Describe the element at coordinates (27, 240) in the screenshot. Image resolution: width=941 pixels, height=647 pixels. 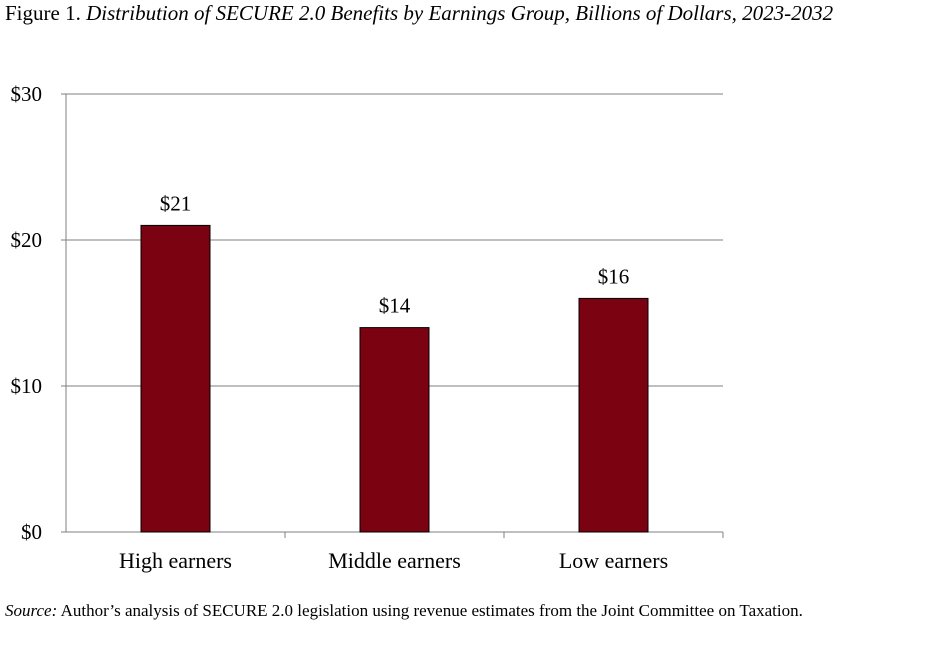
I see `y-tick-label: $20` at that location.